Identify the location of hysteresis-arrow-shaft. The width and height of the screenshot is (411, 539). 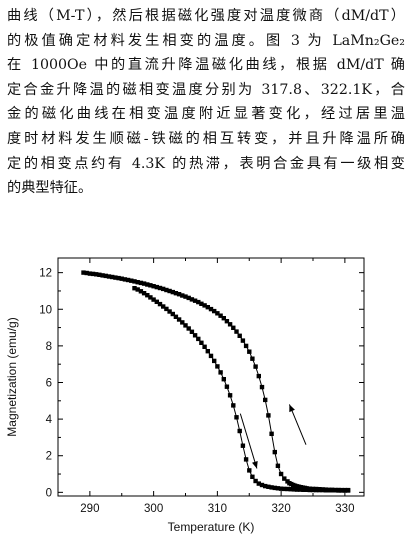
(248, 441).